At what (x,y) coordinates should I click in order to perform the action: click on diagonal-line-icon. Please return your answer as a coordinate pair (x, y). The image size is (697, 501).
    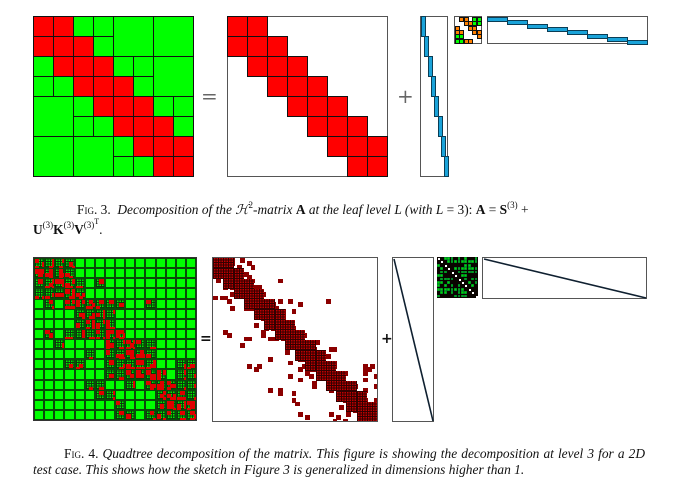
    Looking at the image, I should click on (413, 340).